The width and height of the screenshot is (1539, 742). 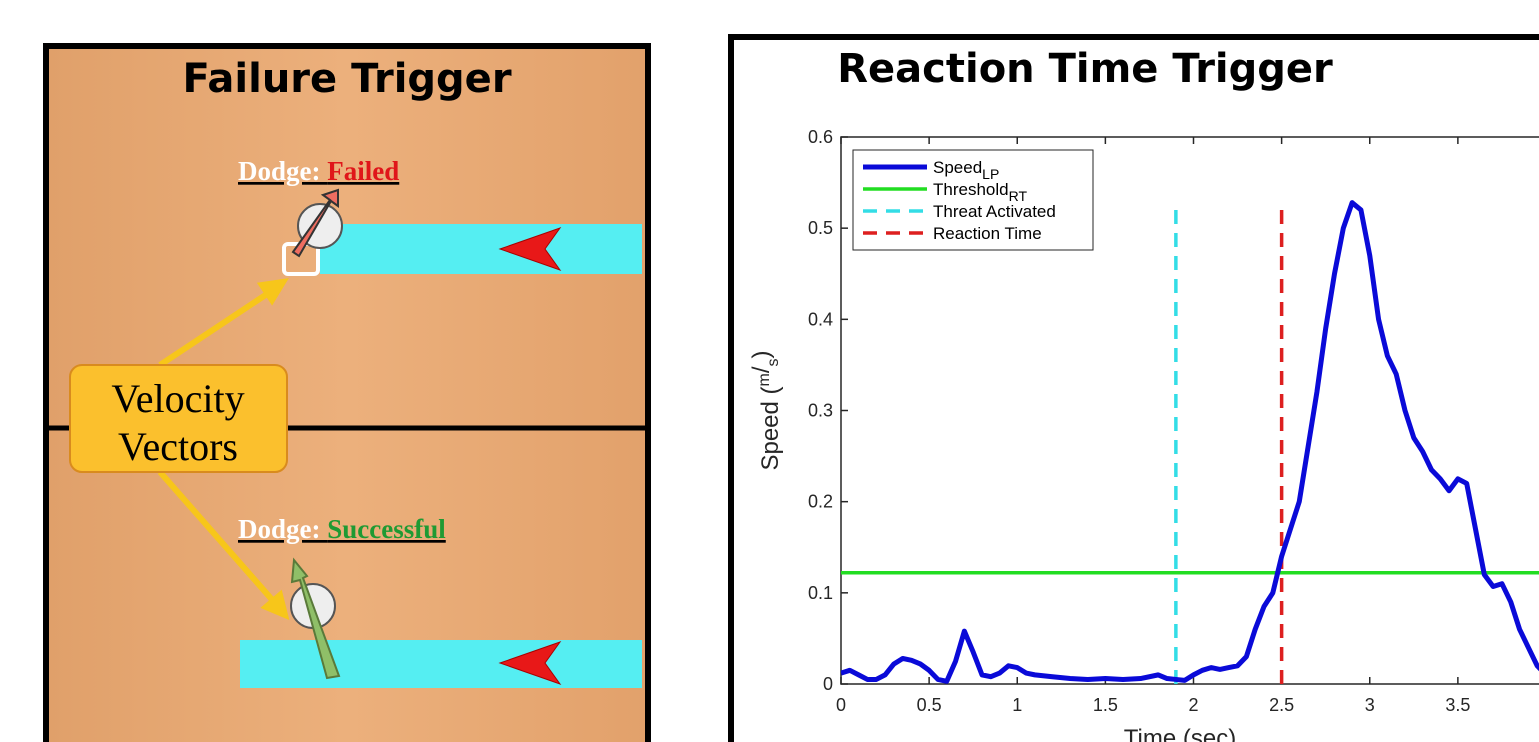 I want to click on legend-name: Threshold, so click(x=971, y=189).